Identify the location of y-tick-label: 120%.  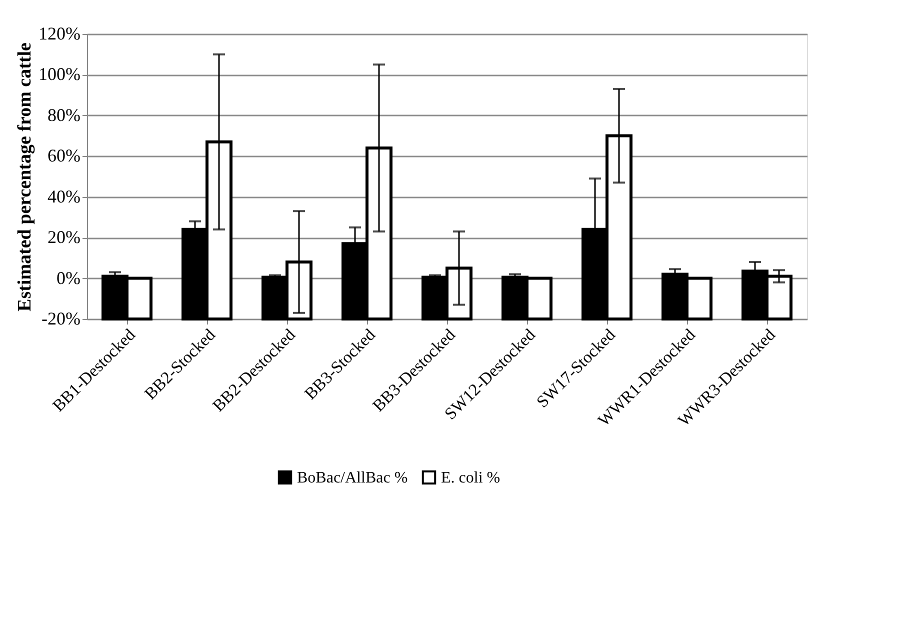
(59, 34).